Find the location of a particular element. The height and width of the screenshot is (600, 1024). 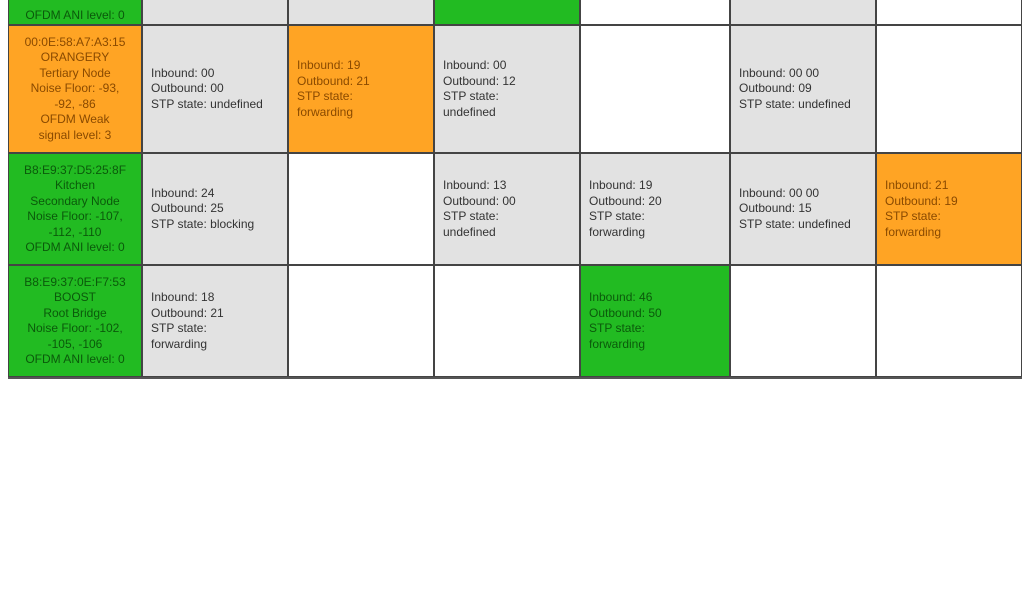

cell-line: Noise Floor: -107, is located at coordinates (75, 216).